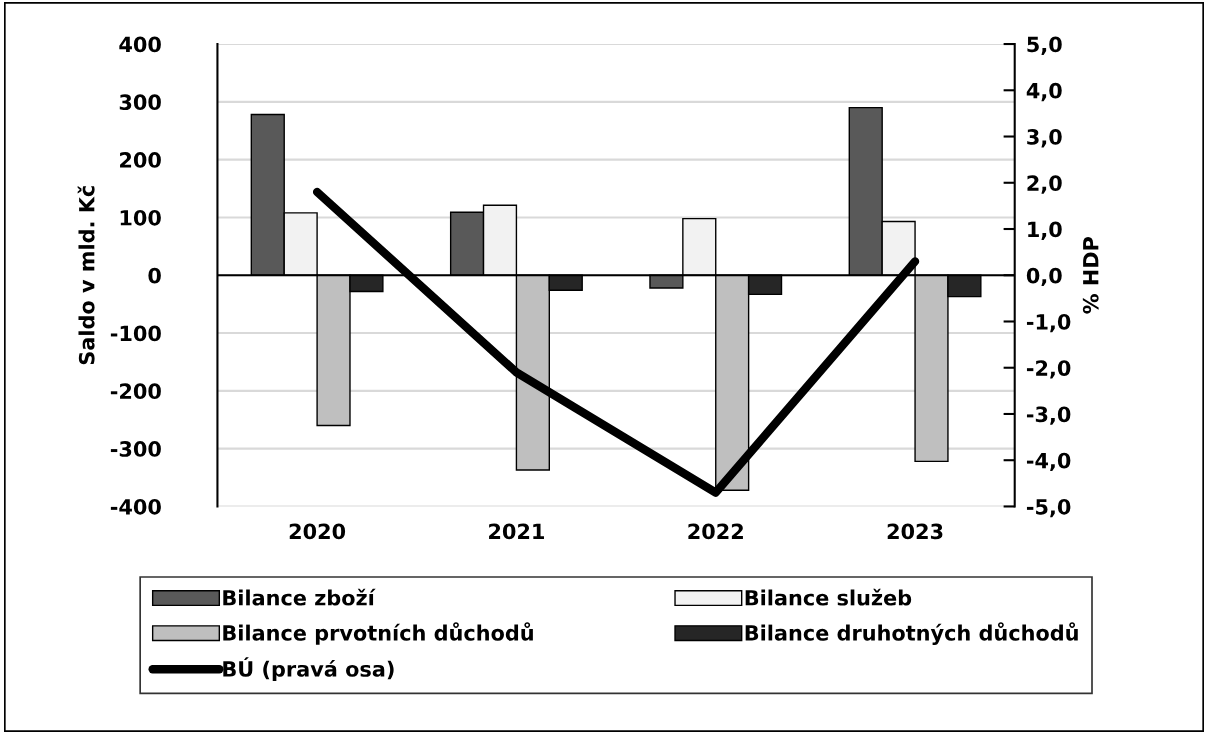  What do you see at coordinates (1048, 323) in the screenshot?
I see `y2-tick-label: -1,0` at bounding box center [1048, 323].